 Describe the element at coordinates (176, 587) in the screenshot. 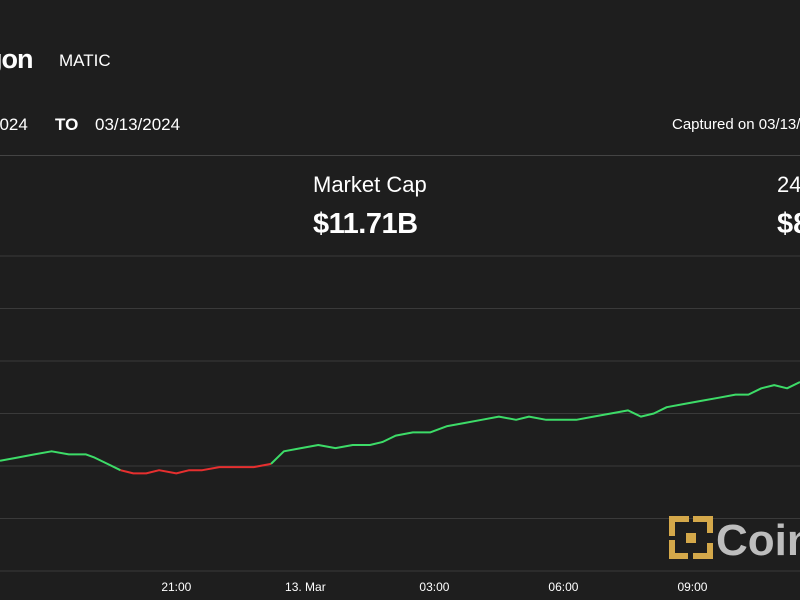

I see `x-tick-label: 21:00` at that location.